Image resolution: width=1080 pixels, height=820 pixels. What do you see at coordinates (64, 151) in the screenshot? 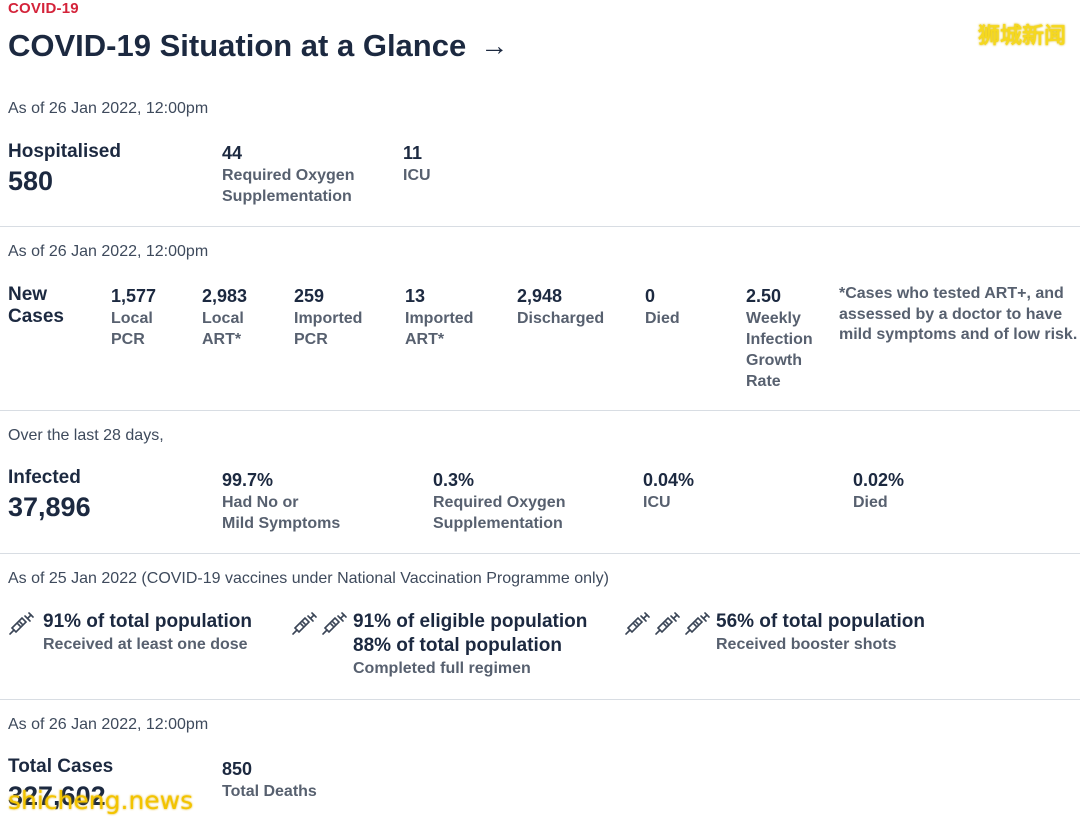
I see `hospitalised-label: Hospitalised` at bounding box center [64, 151].